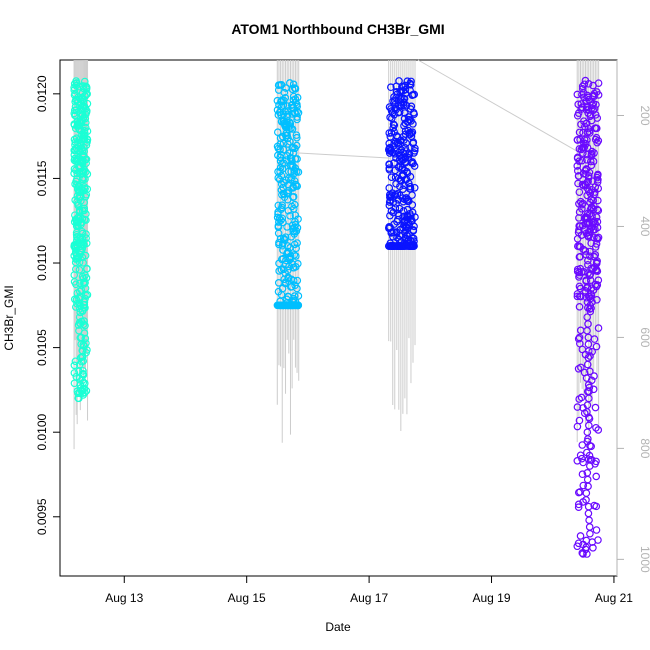 This screenshot has height=650, width=650. Describe the element at coordinates (42, 432) in the screenshot. I see `y-tick-label: 0.0100` at that location.